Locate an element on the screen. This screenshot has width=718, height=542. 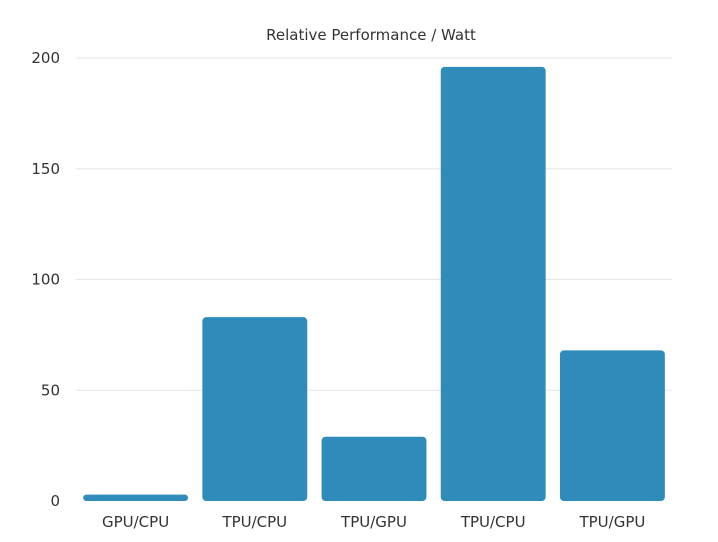
x-axis-tick-labels: GPU/CPU TPU/CPU TPU/GPU TPU/CPU TPU/GPU is located at coordinates (373, 522).